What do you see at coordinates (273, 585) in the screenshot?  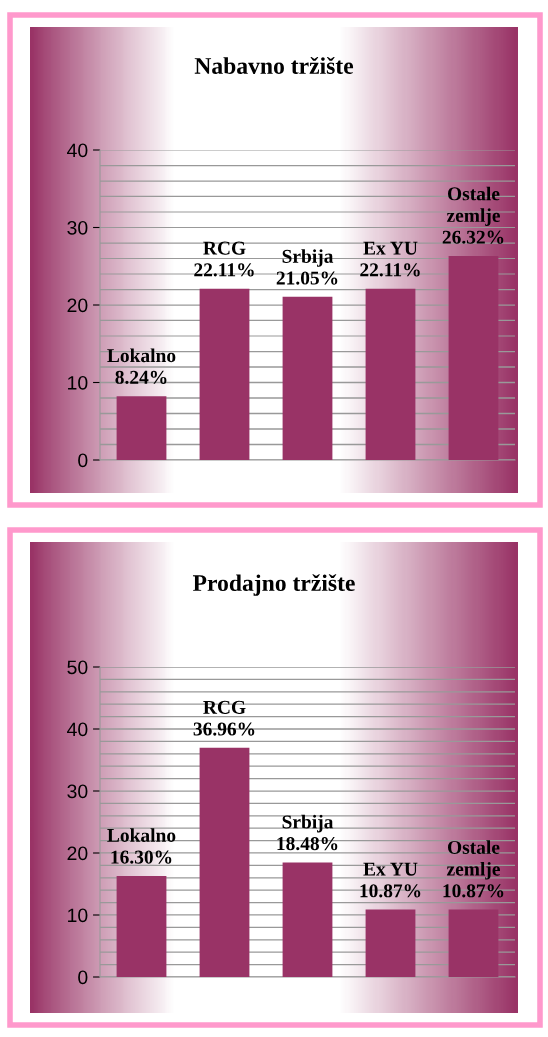 I see `chart-title: Prodajno tržište` at bounding box center [273, 585].